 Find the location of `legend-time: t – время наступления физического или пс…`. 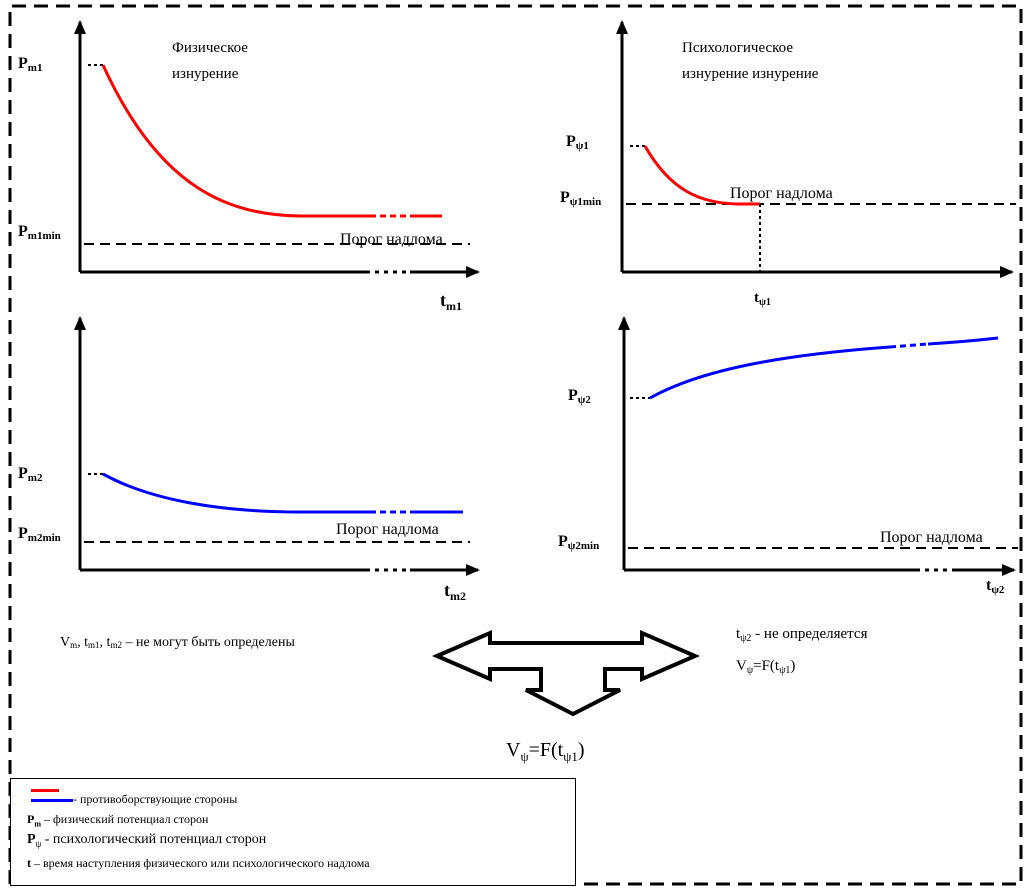

legend-time: t – время наступления физического или пс… is located at coordinates (198, 863).